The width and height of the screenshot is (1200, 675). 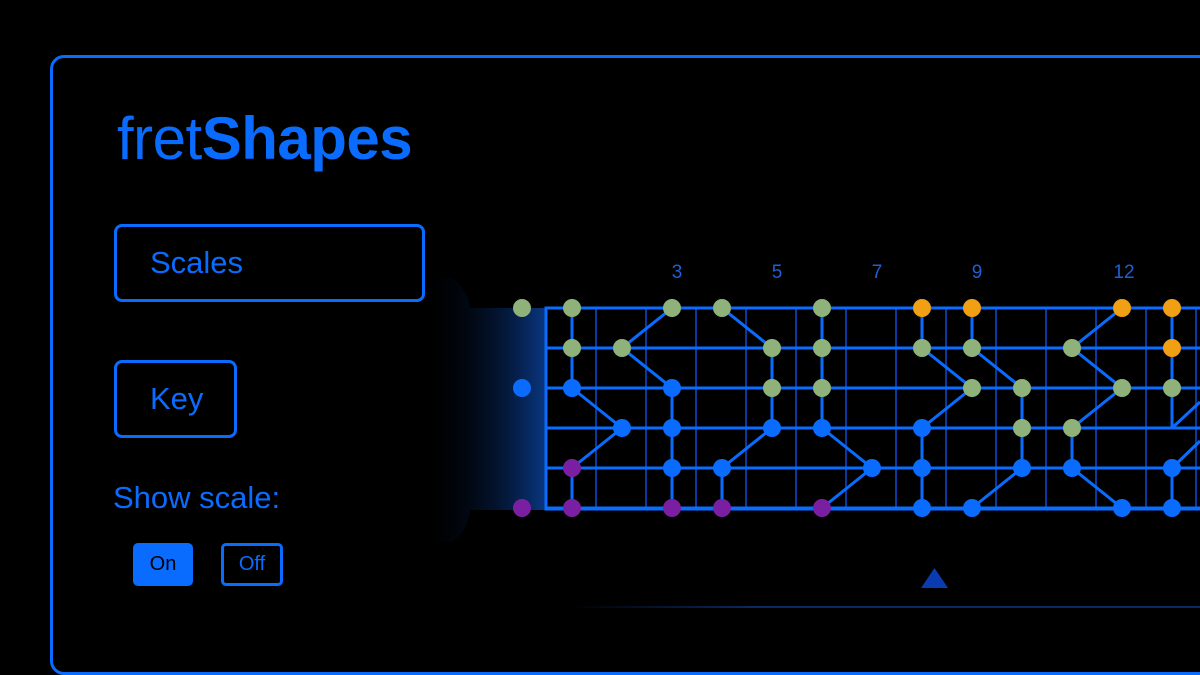 What do you see at coordinates (159, 138) in the screenshot?
I see `logo-light: fret` at bounding box center [159, 138].